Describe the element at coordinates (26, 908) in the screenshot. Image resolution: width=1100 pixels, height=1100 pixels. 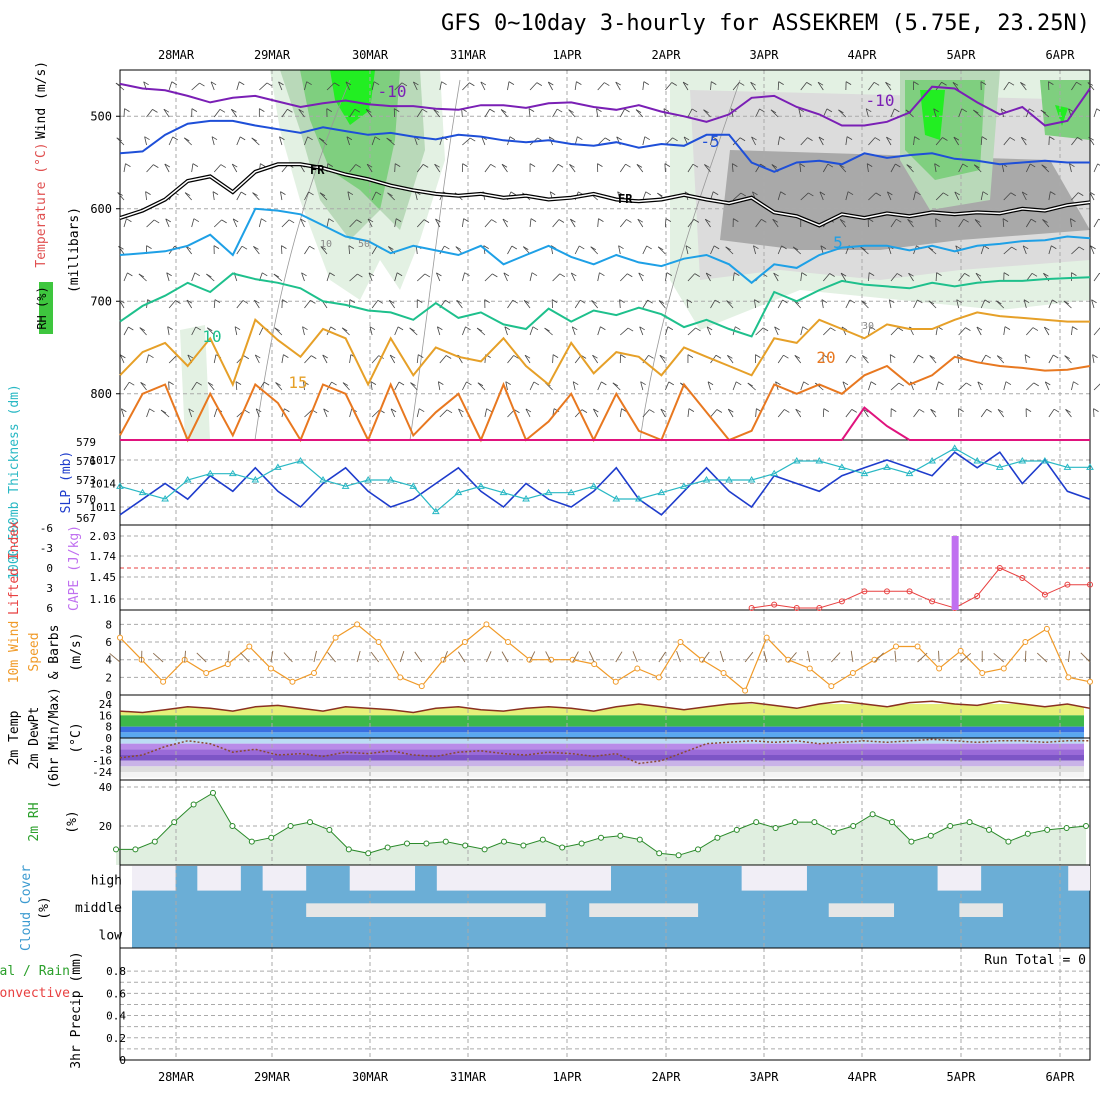
I see `ylabel-cloud: Cloud Cover` at that location.